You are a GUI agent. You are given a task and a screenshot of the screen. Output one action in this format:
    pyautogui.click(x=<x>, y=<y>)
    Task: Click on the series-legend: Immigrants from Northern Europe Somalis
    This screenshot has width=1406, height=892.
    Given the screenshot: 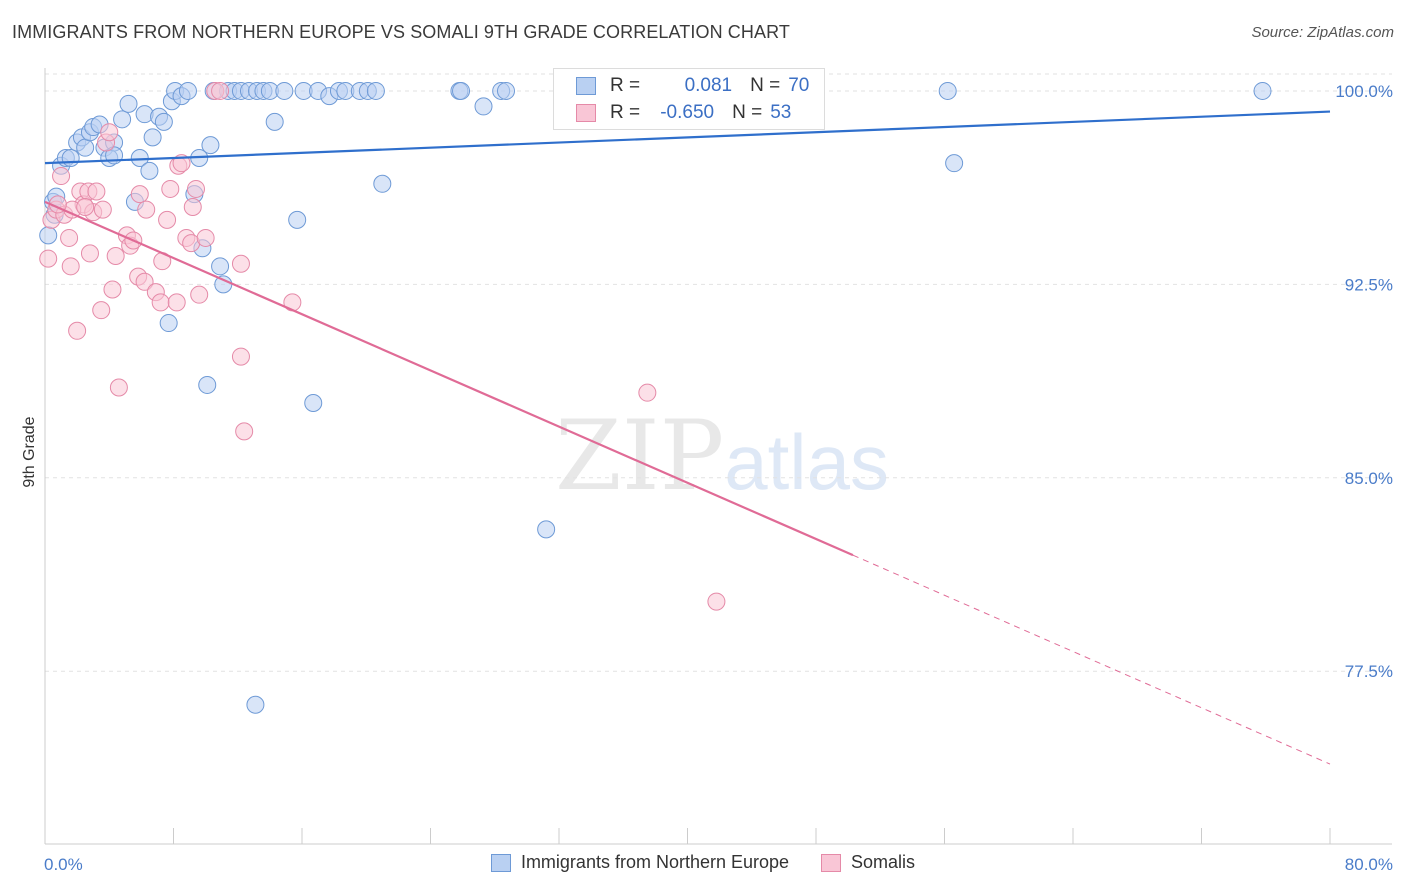 What is the action you would take?
    pyautogui.click(x=703, y=862)
    